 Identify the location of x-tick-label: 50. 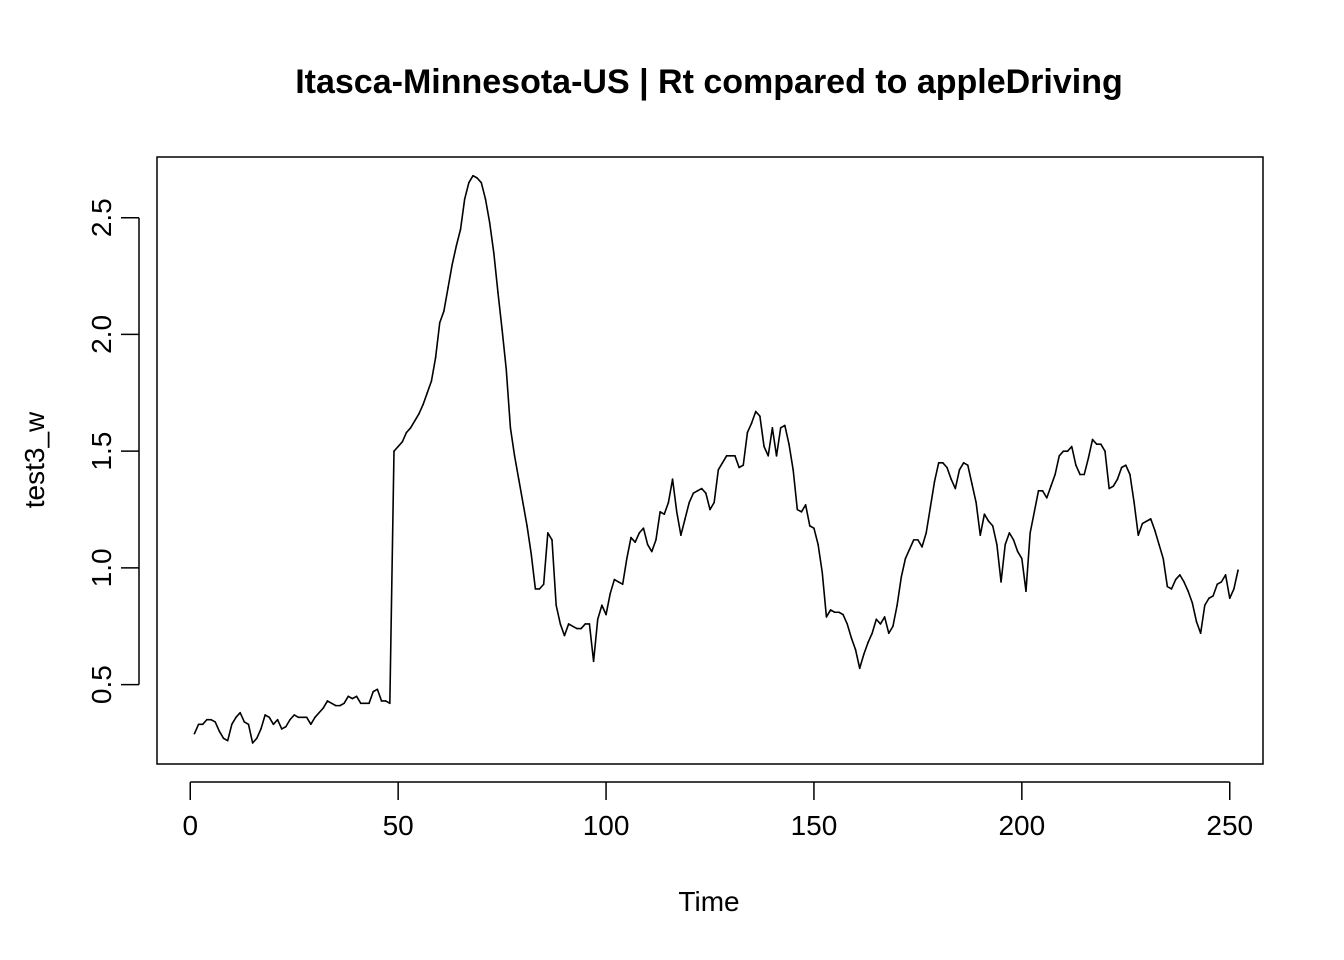
(398, 825).